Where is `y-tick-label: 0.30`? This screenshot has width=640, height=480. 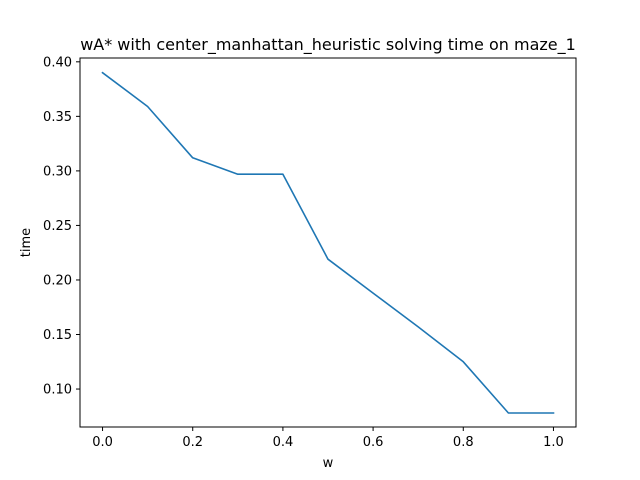 y-tick-label: 0.30 is located at coordinates (57, 171).